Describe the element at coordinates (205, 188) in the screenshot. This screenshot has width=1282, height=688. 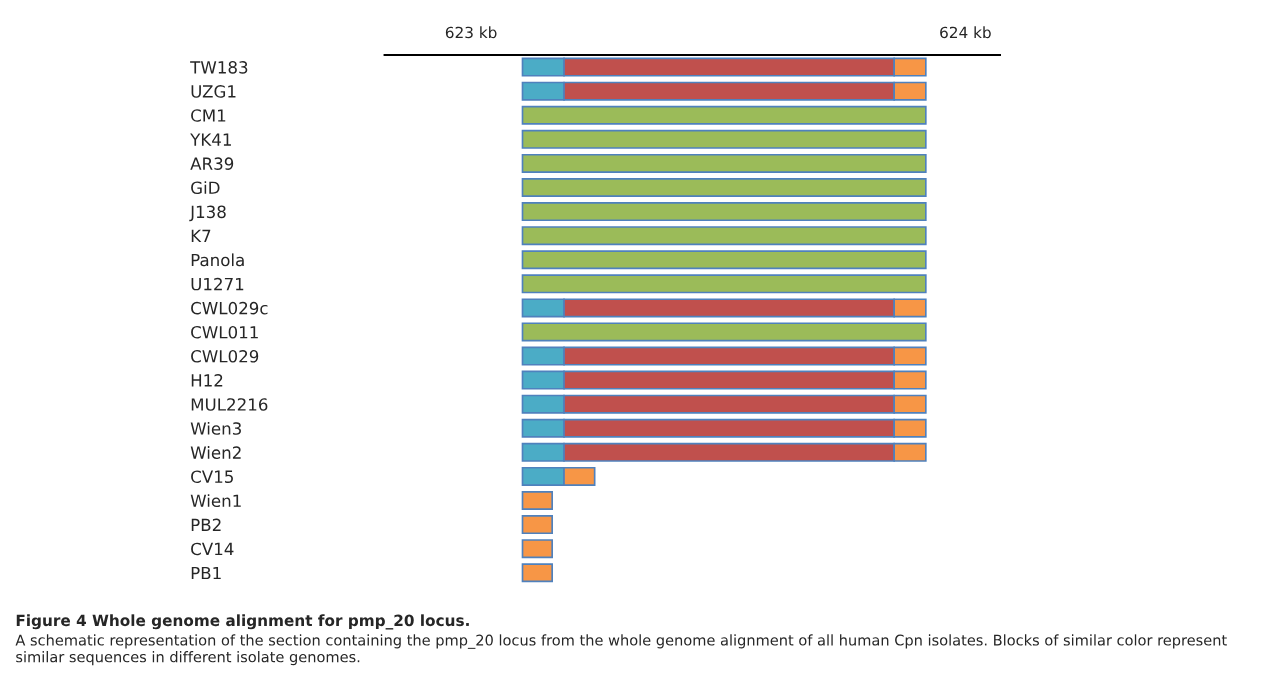
I see `y-tick-label: GiD` at that location.